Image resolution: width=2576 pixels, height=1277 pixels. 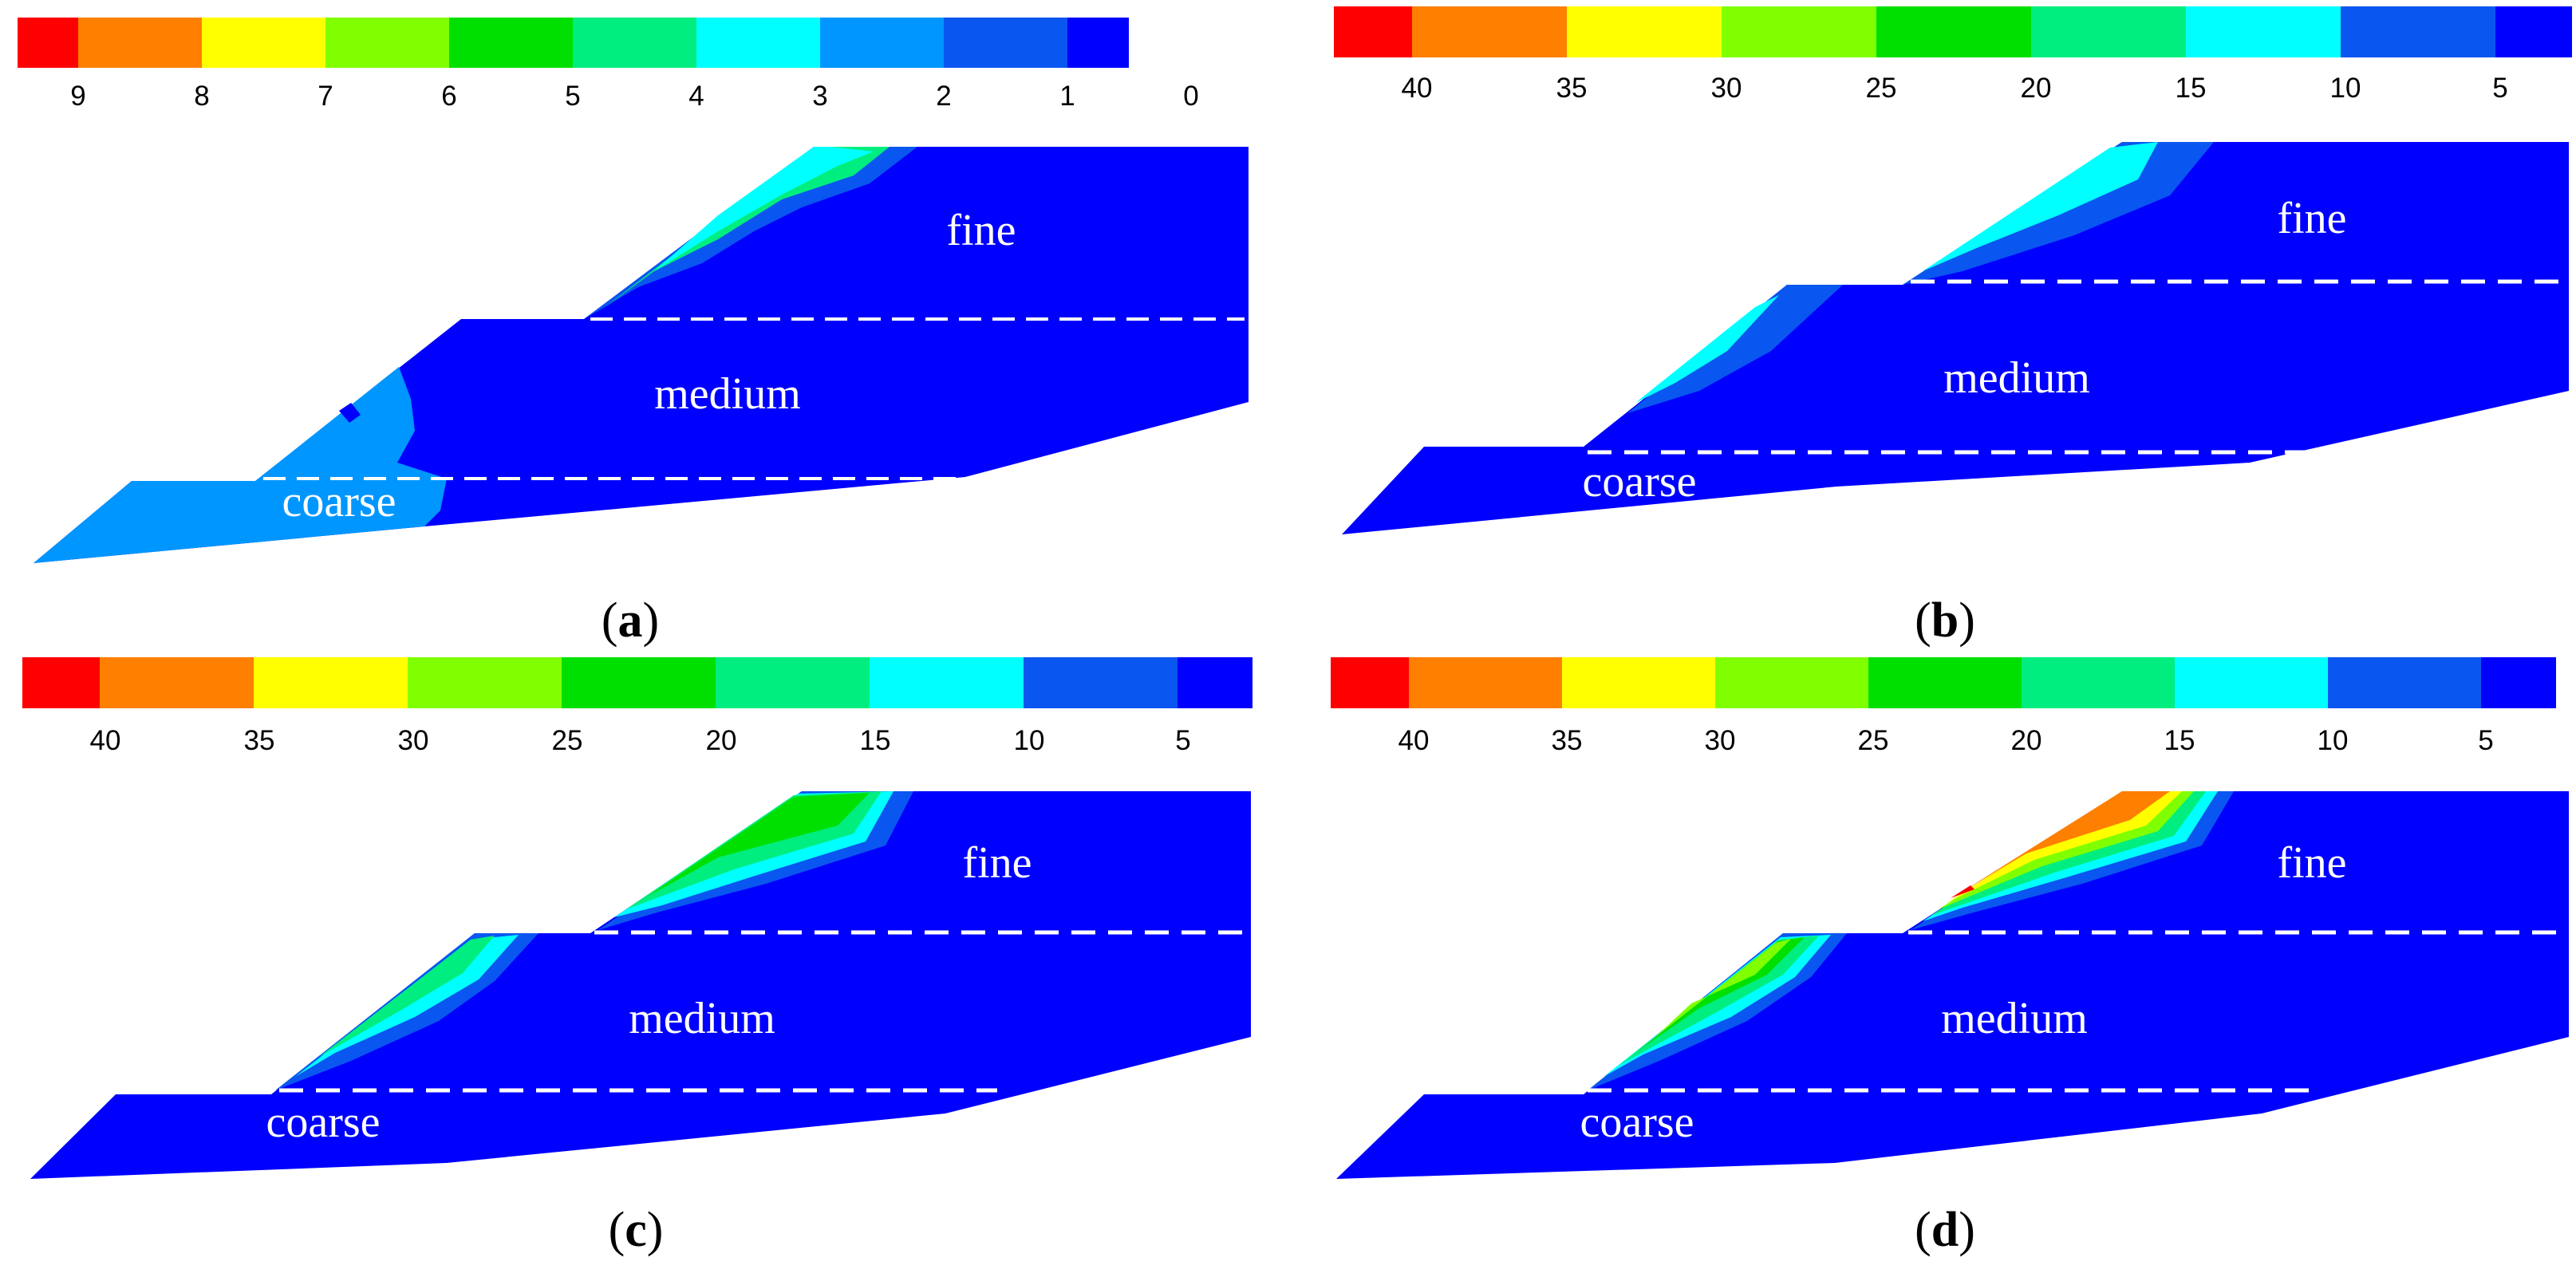 I want to click on svg-text: (a), so click(x=630, y=621).